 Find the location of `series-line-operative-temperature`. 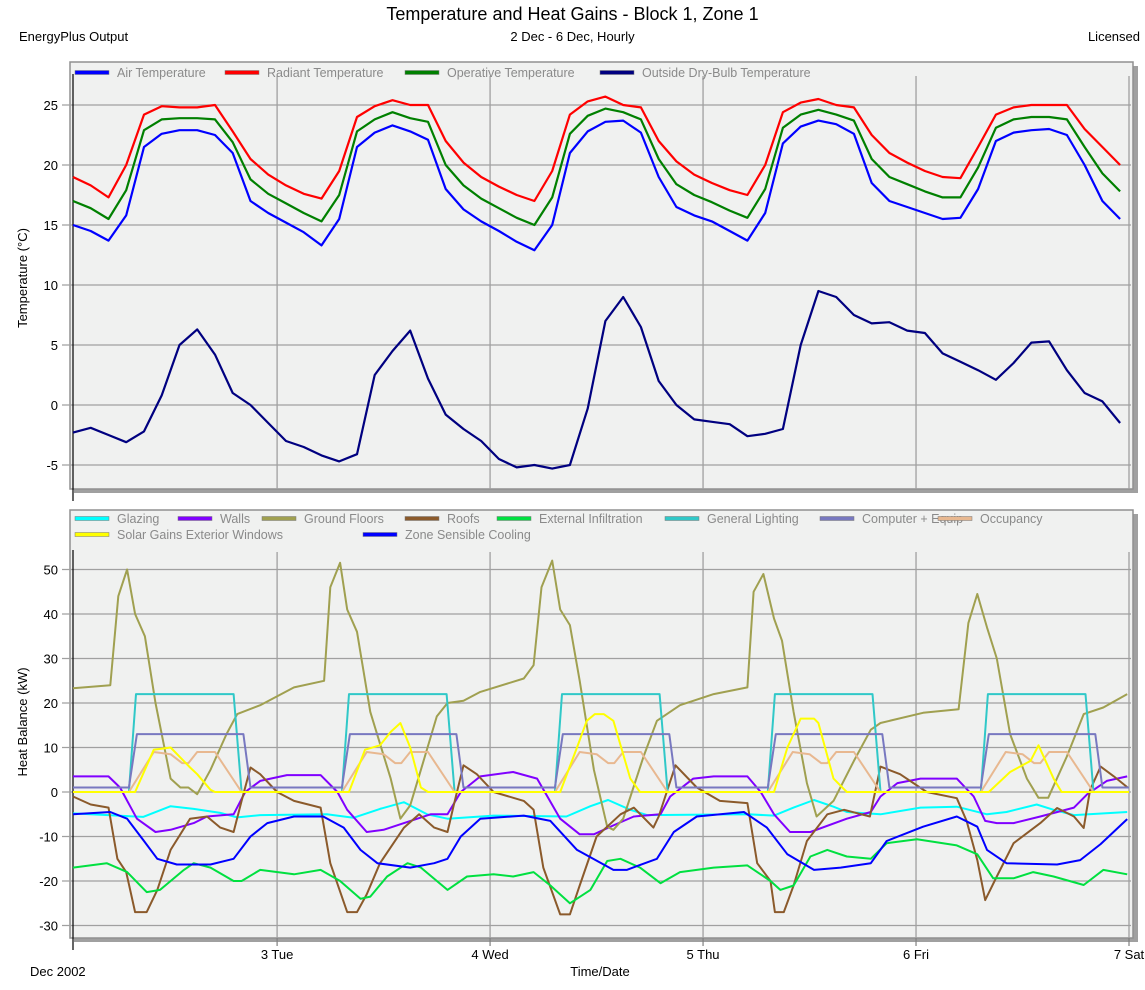

series-line-operative-temperature is located at coordinates (596, 167).